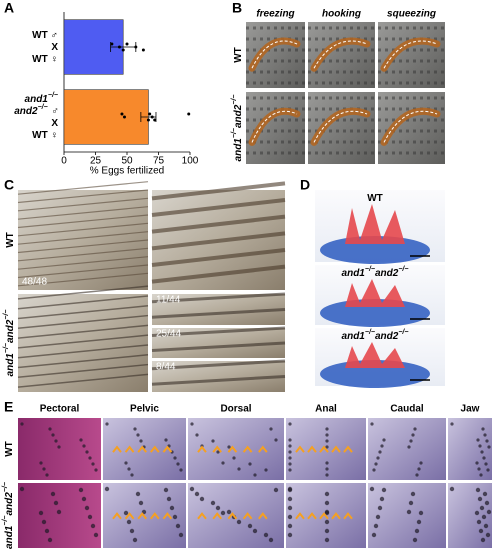 The height and width of the screenshot is (550, 492). I want to click on label-part: WT, so click(9, 449).